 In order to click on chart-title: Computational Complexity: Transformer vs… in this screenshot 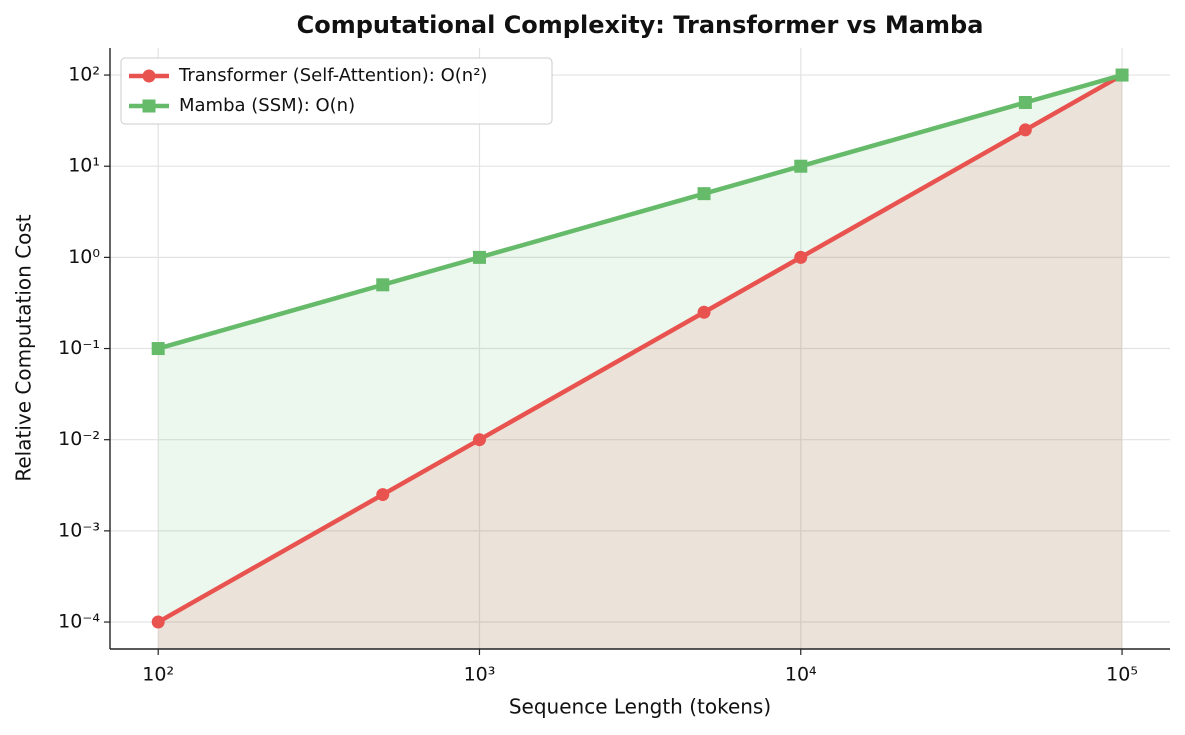, I will do `click(640, 25)`.